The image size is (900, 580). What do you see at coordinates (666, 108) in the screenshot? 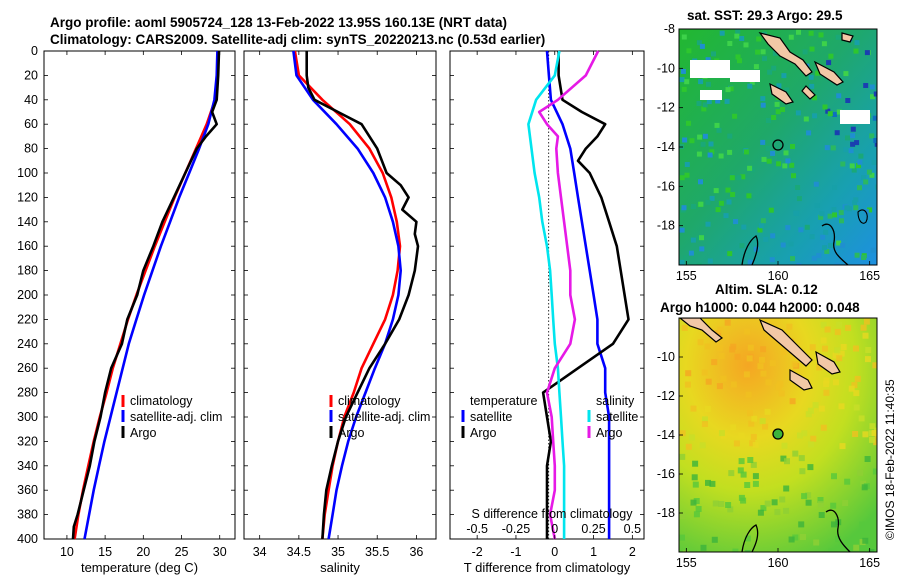
I see `map-y-tick-label: -12` at bounding box center [666, 108].